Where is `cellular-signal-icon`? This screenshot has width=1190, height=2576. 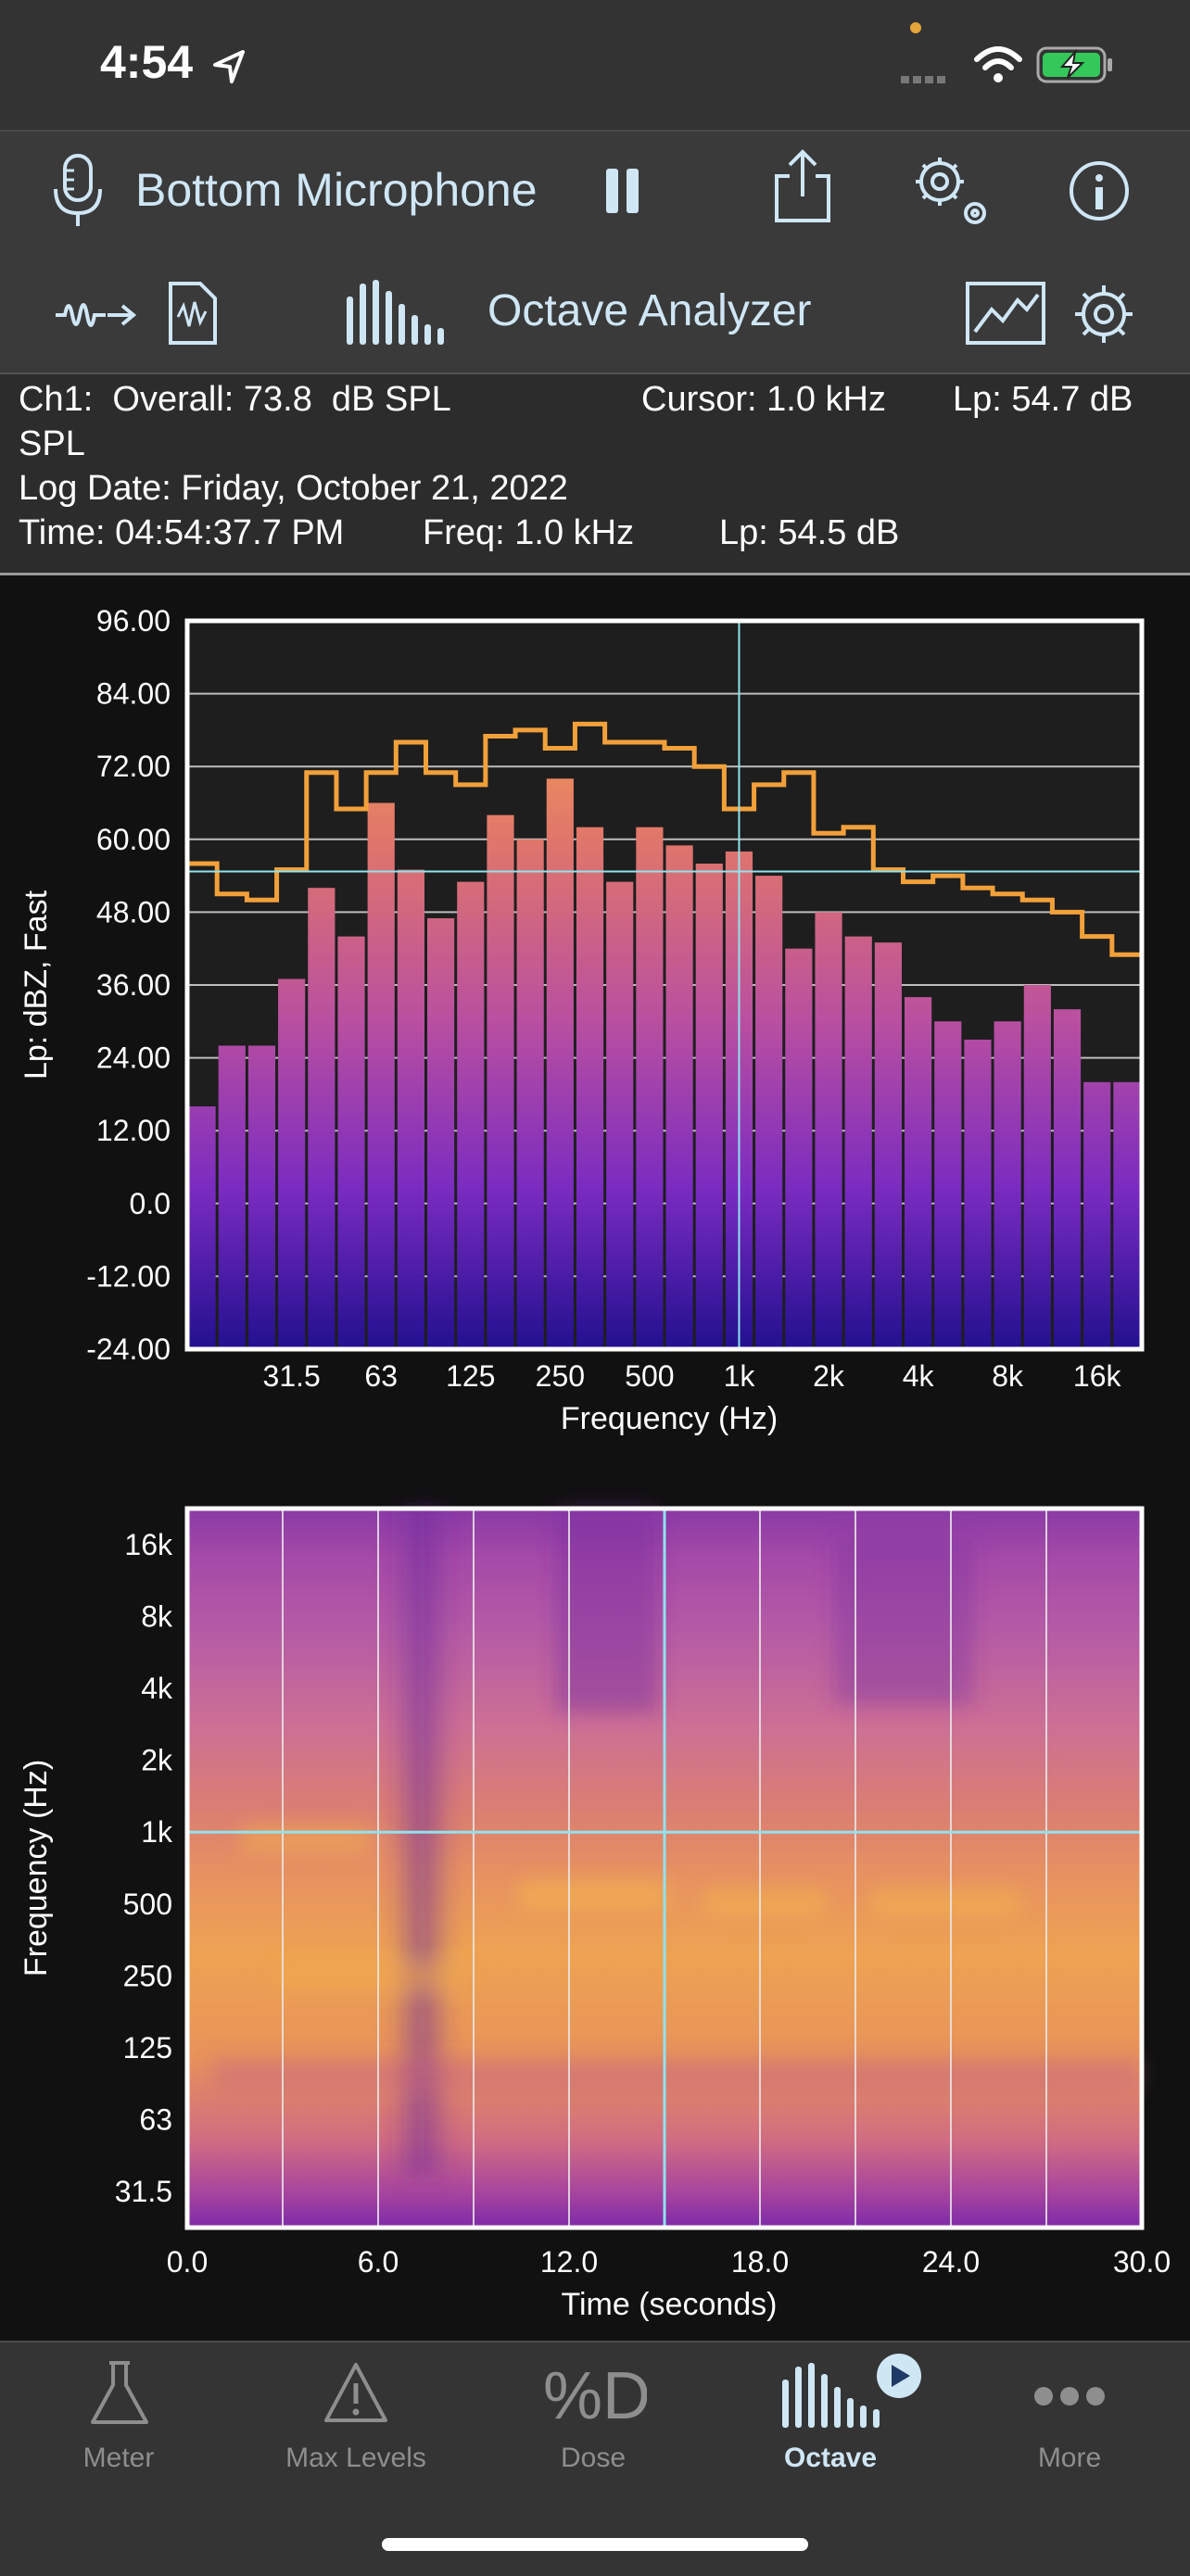
cellular-signal-icon is located at coordinates (923, 80).